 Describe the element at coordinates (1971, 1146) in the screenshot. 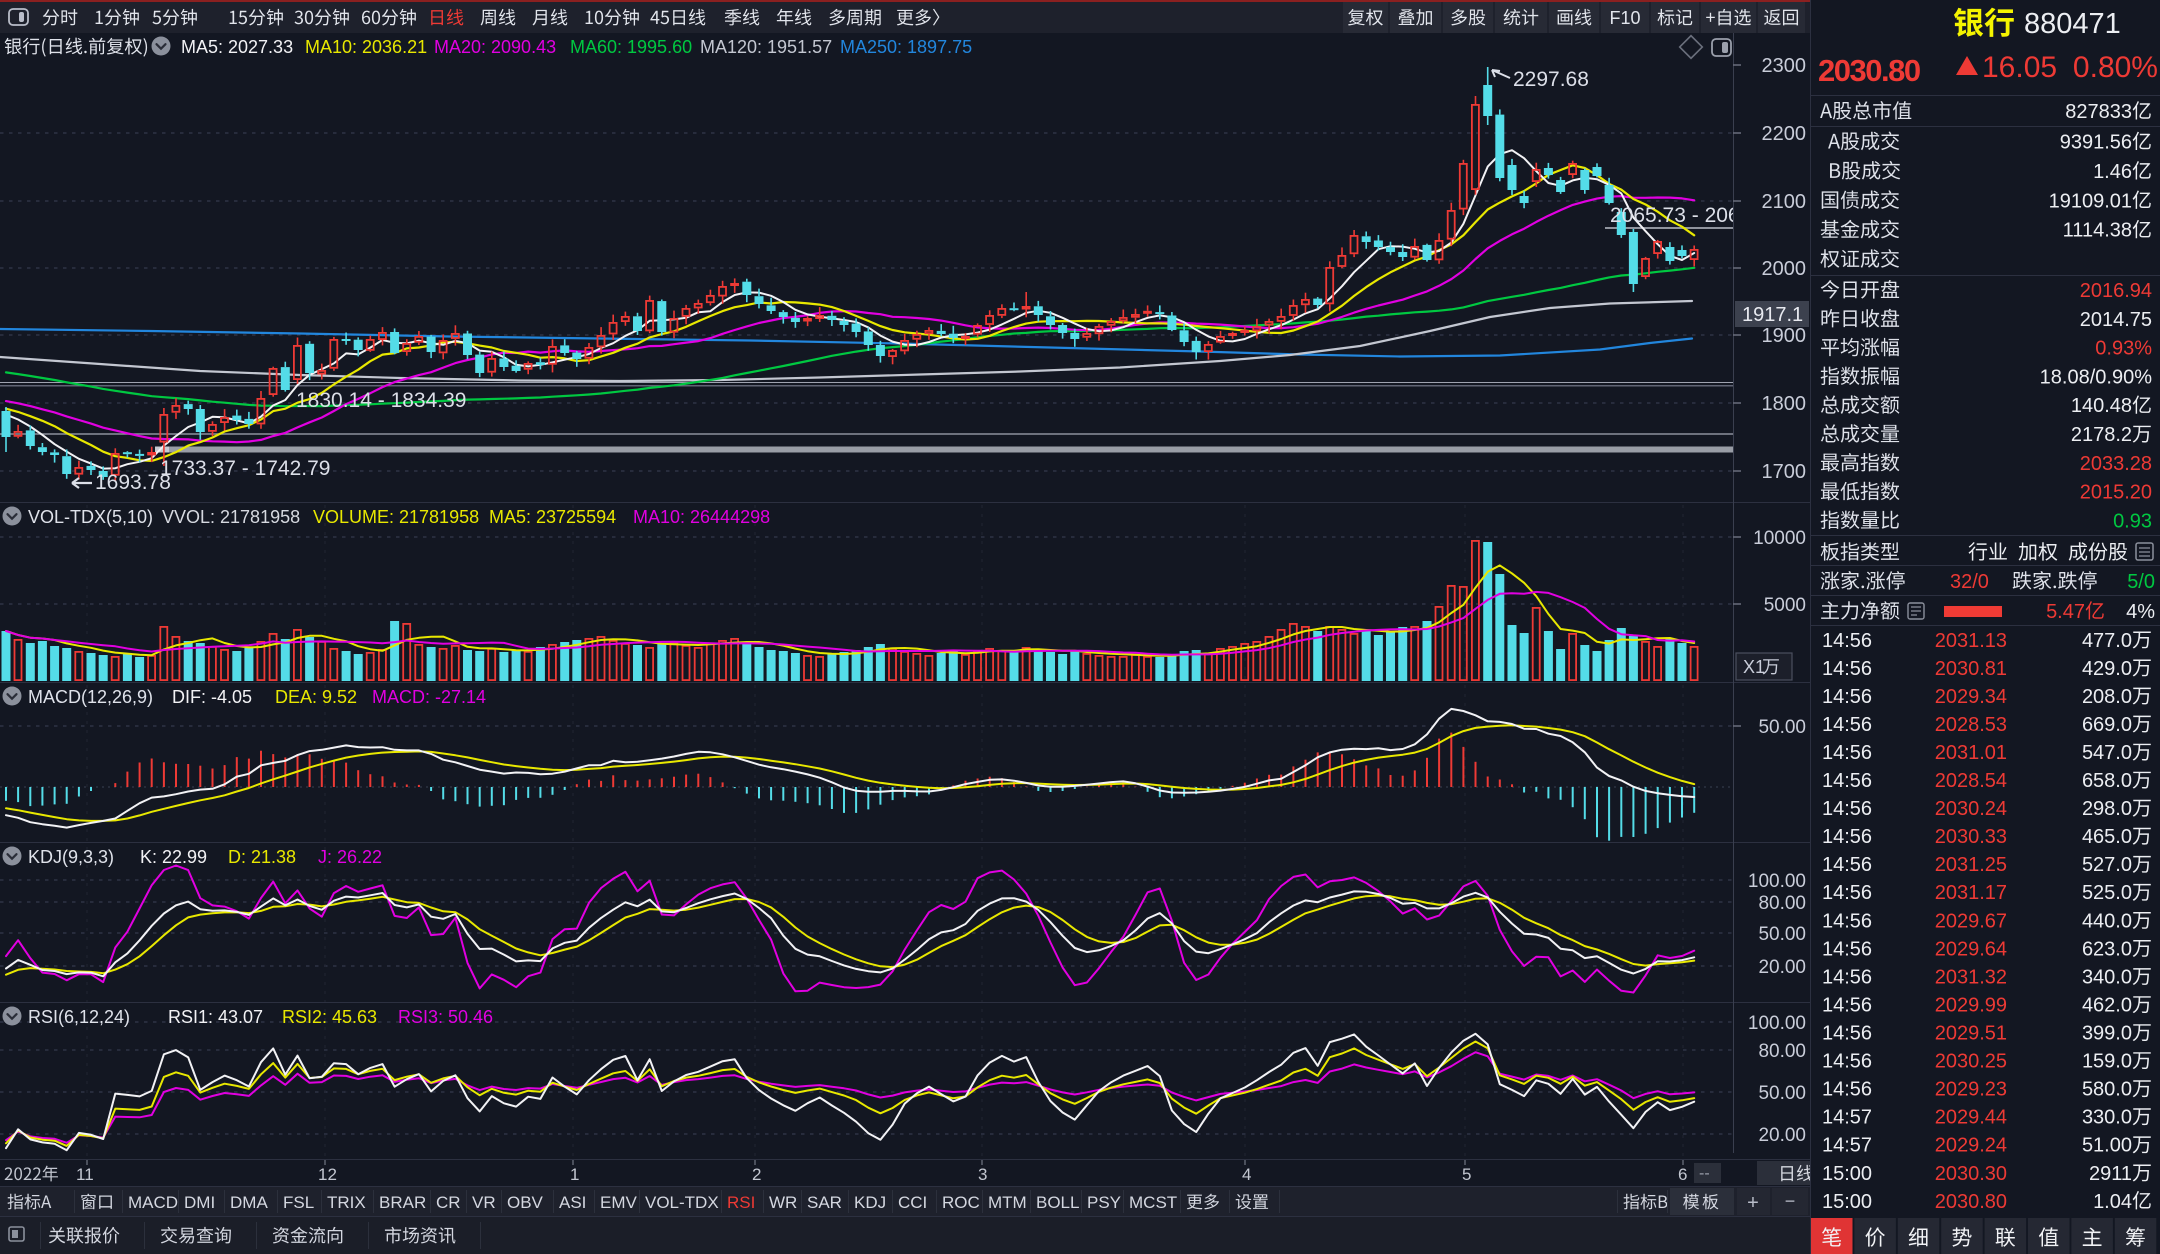

I see `svg-text: 2029.24` at that location.